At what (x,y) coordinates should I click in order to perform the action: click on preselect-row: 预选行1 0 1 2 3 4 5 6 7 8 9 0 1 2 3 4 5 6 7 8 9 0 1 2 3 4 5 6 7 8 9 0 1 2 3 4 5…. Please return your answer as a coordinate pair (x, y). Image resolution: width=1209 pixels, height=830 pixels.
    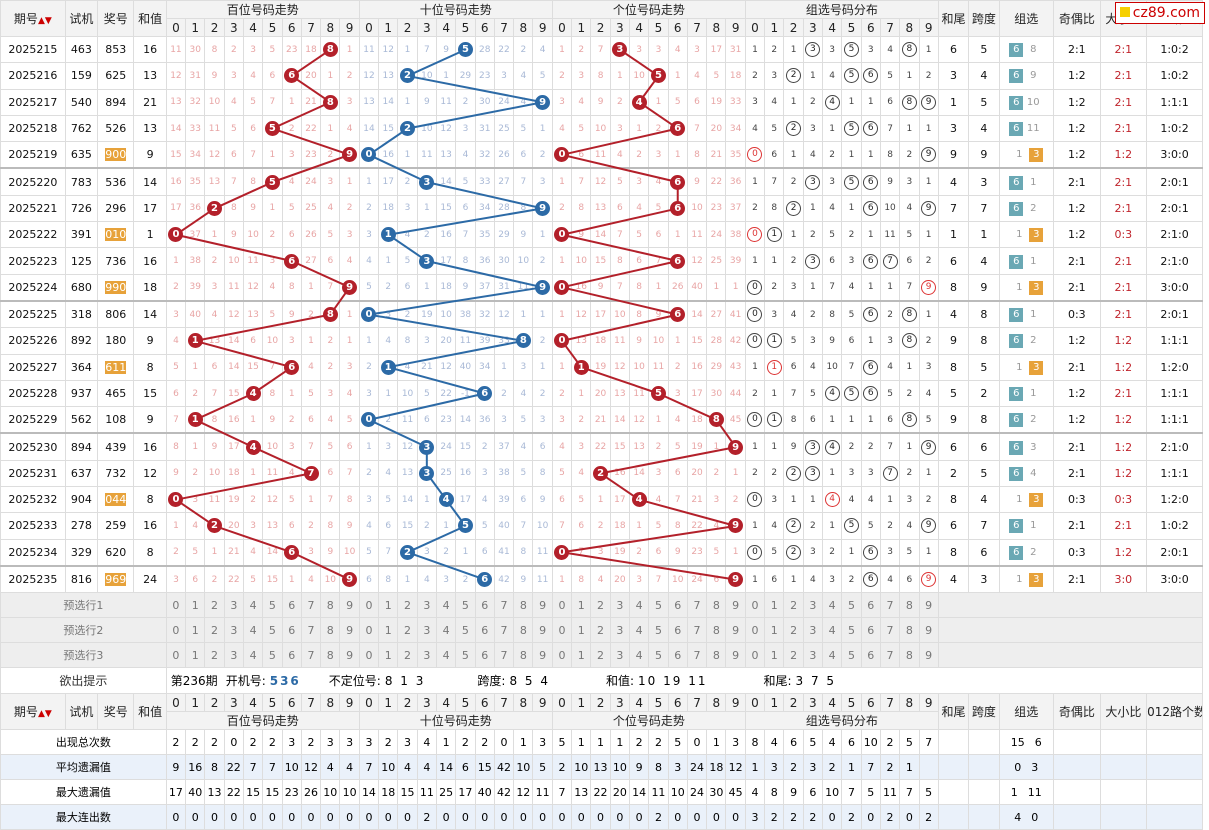
    Looking at the image, I should click on (602, 605).